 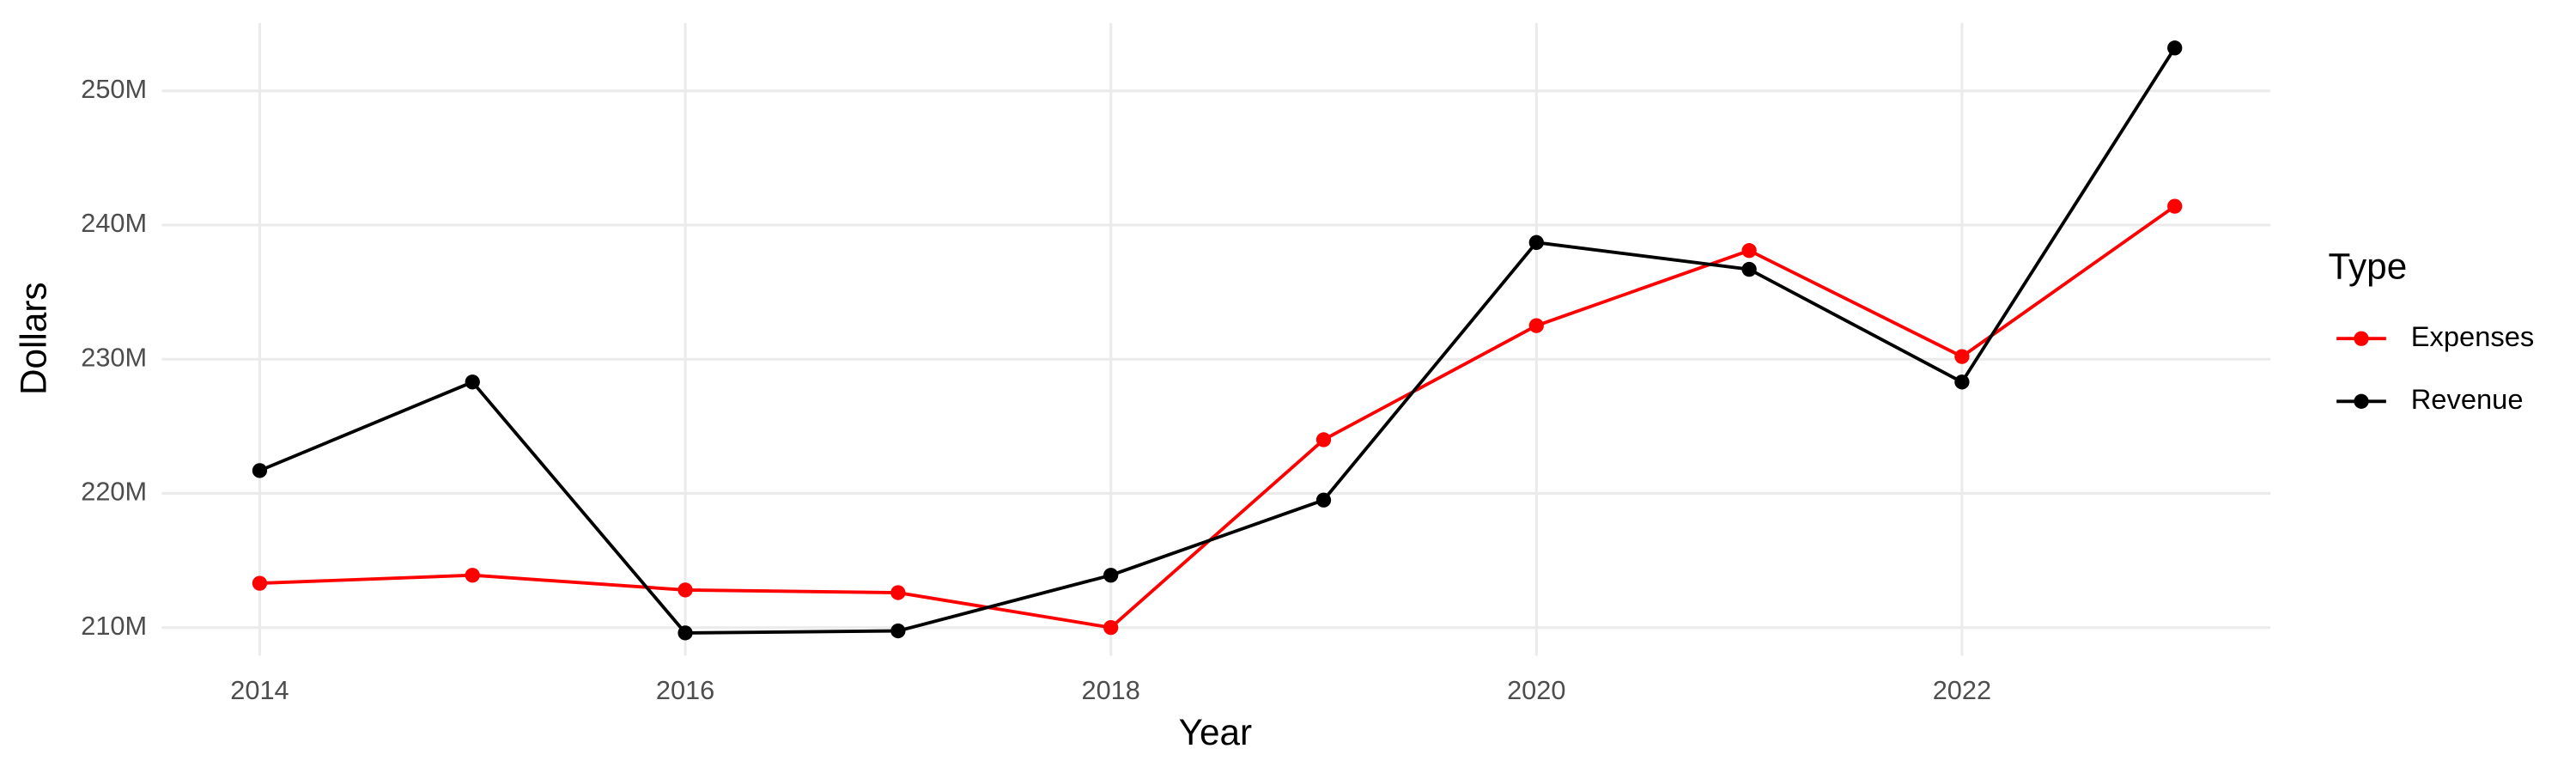 I want to click on y-tick-label: 210M, so click(x=114, y=626).